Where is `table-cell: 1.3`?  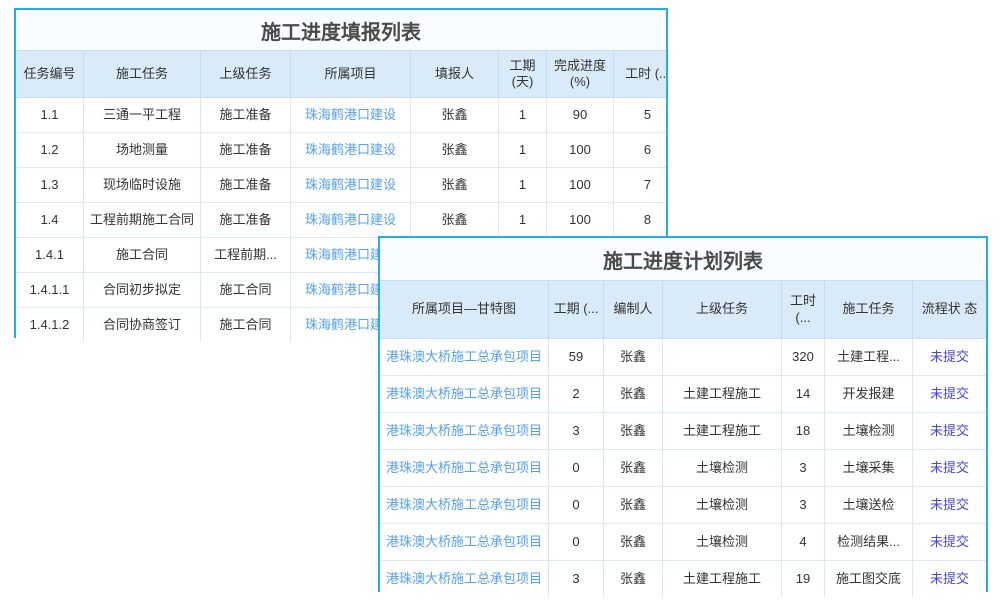
table-cell: 1.3 is located at coordinates (50, 185).